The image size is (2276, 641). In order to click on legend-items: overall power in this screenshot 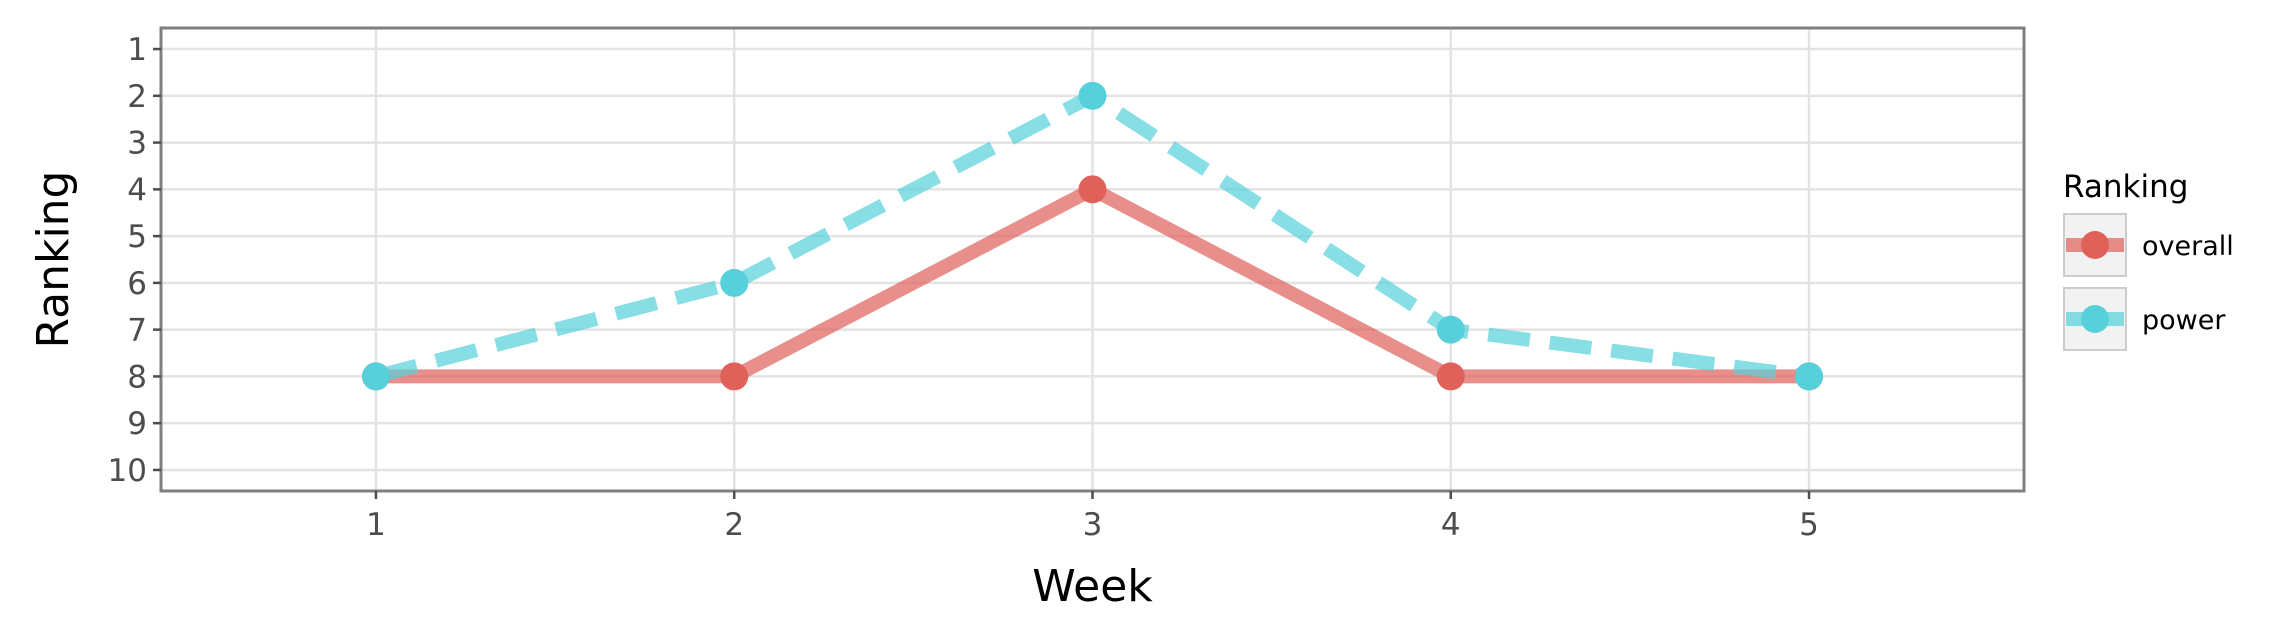, I will do `click(2148, 282)`.